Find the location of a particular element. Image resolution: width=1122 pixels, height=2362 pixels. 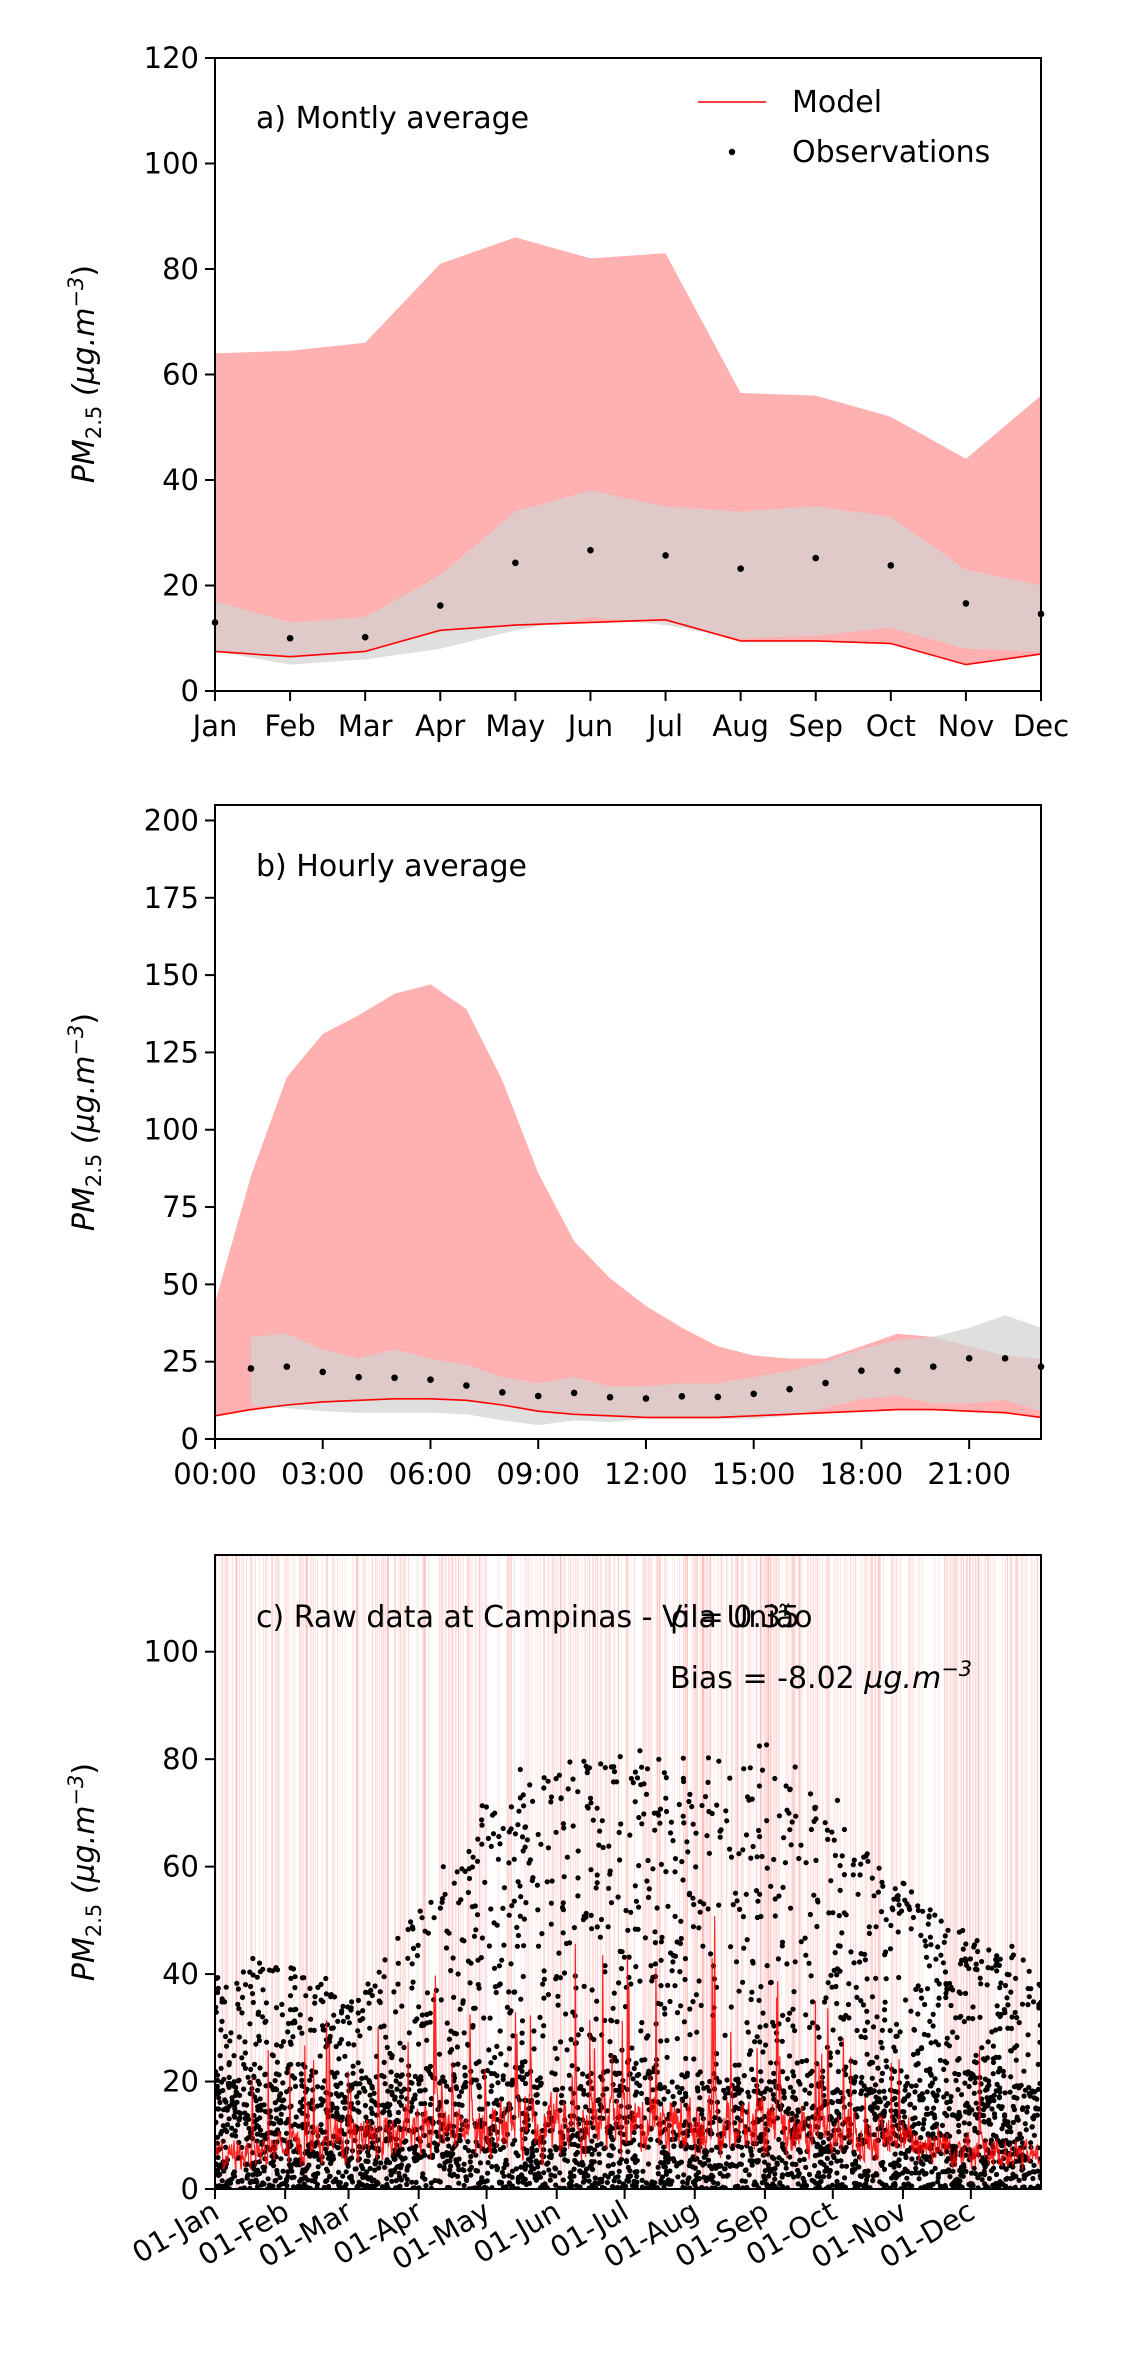

model-line is located at coordinates (628, 1408).